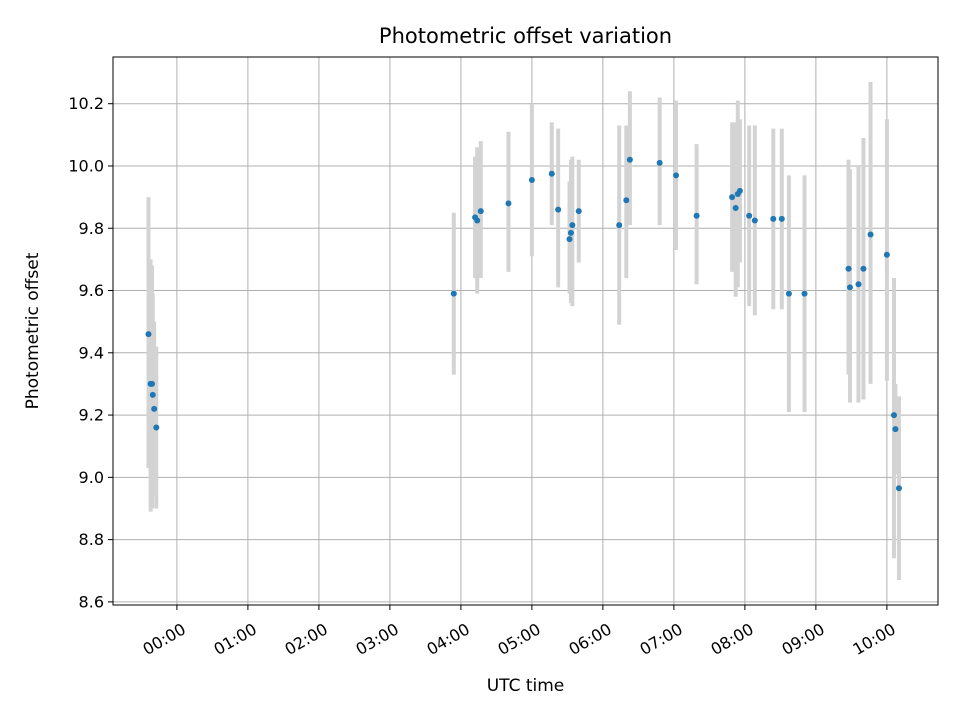 The width and height of the screenshot is (960, 720). Describe the element at coordinates (91, 477) in the screenshot. I see `y-tick-label: 9.0` at that location.